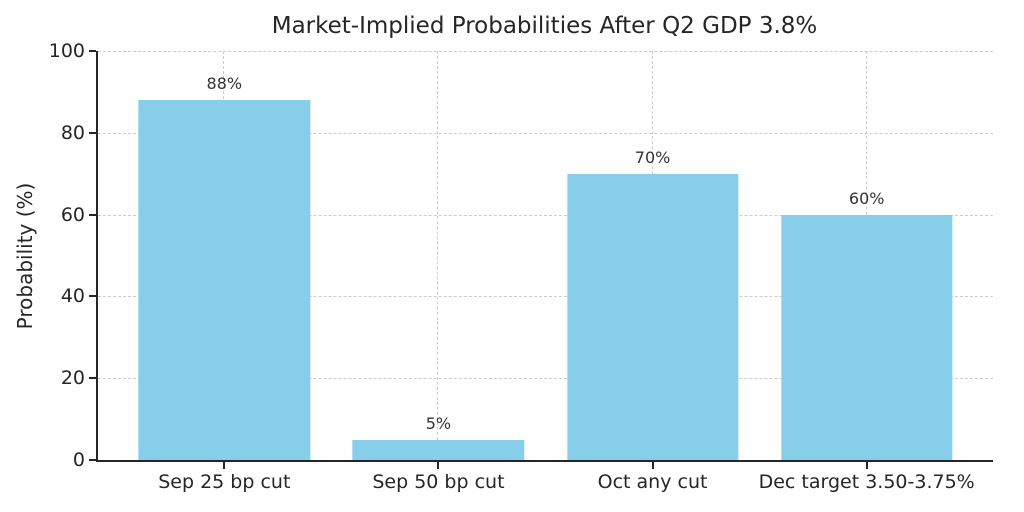  I want to click on y-tick-label: 100, so click(66, 51).